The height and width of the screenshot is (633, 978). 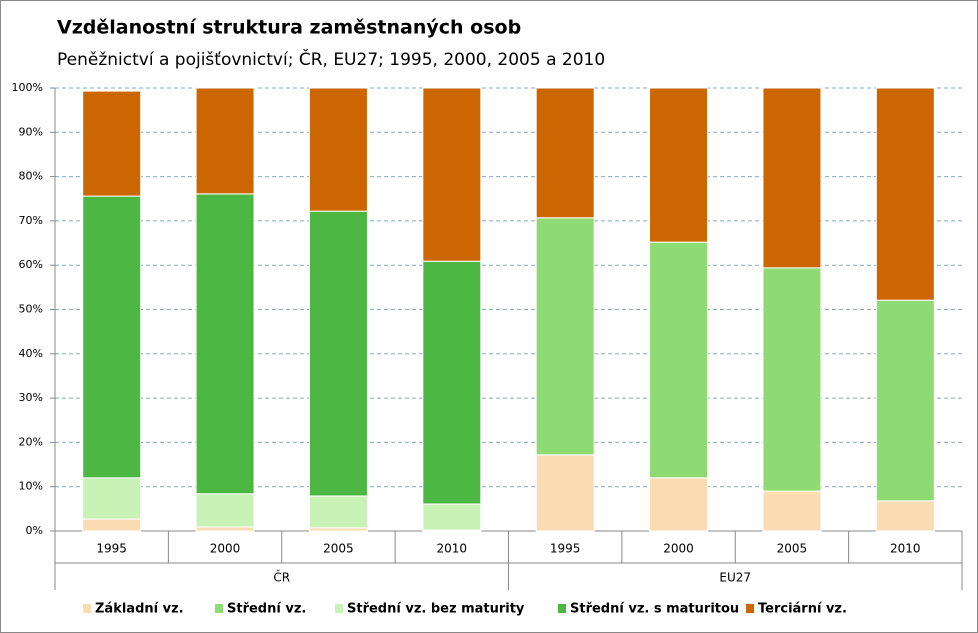 I want to click on legend-label: Terciární vz., so click(x=802, y=609).